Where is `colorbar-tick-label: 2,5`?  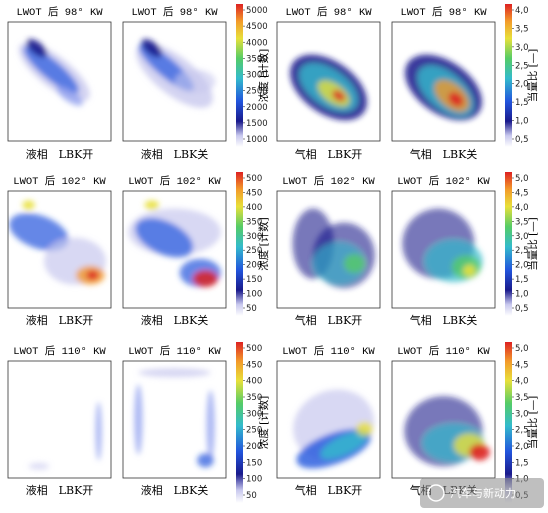
colorbar-tick-label: 2,5 is located at coordinates (522, 431).